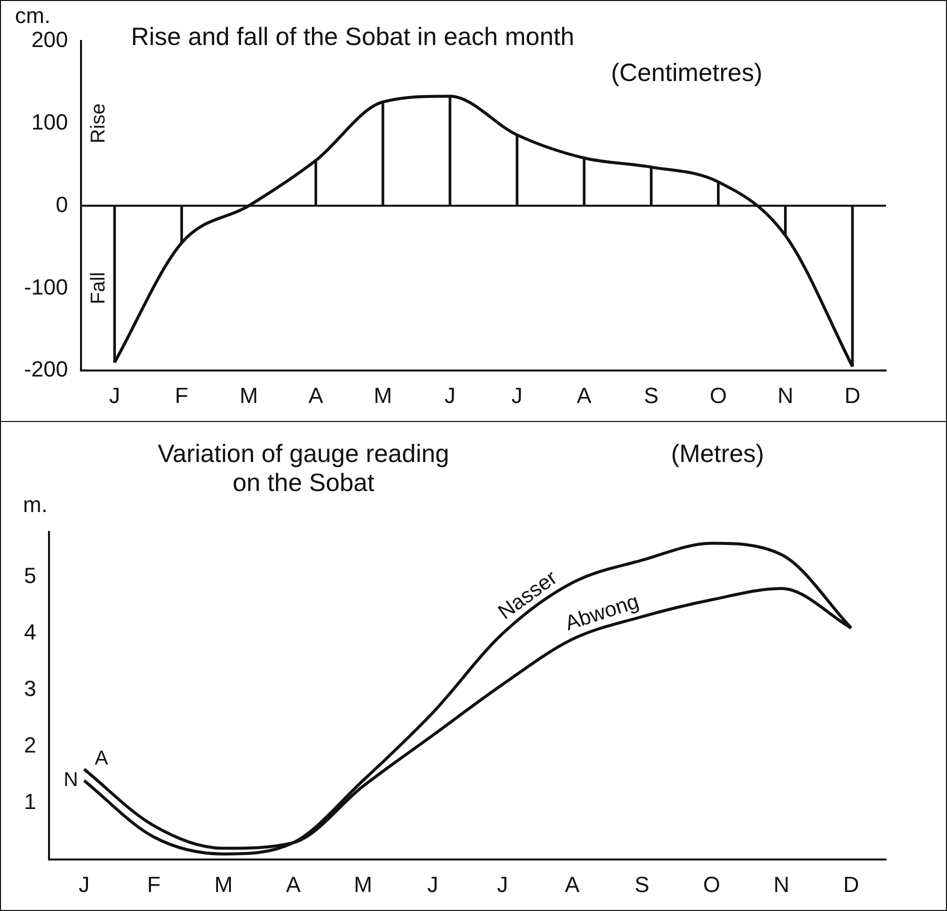 The height and width of the screenshot is (911, 947). What do you see at coordinates (32, 16) in the screenshot?
I see `y-axis-title: cm.` at bounding box center [32, 16].